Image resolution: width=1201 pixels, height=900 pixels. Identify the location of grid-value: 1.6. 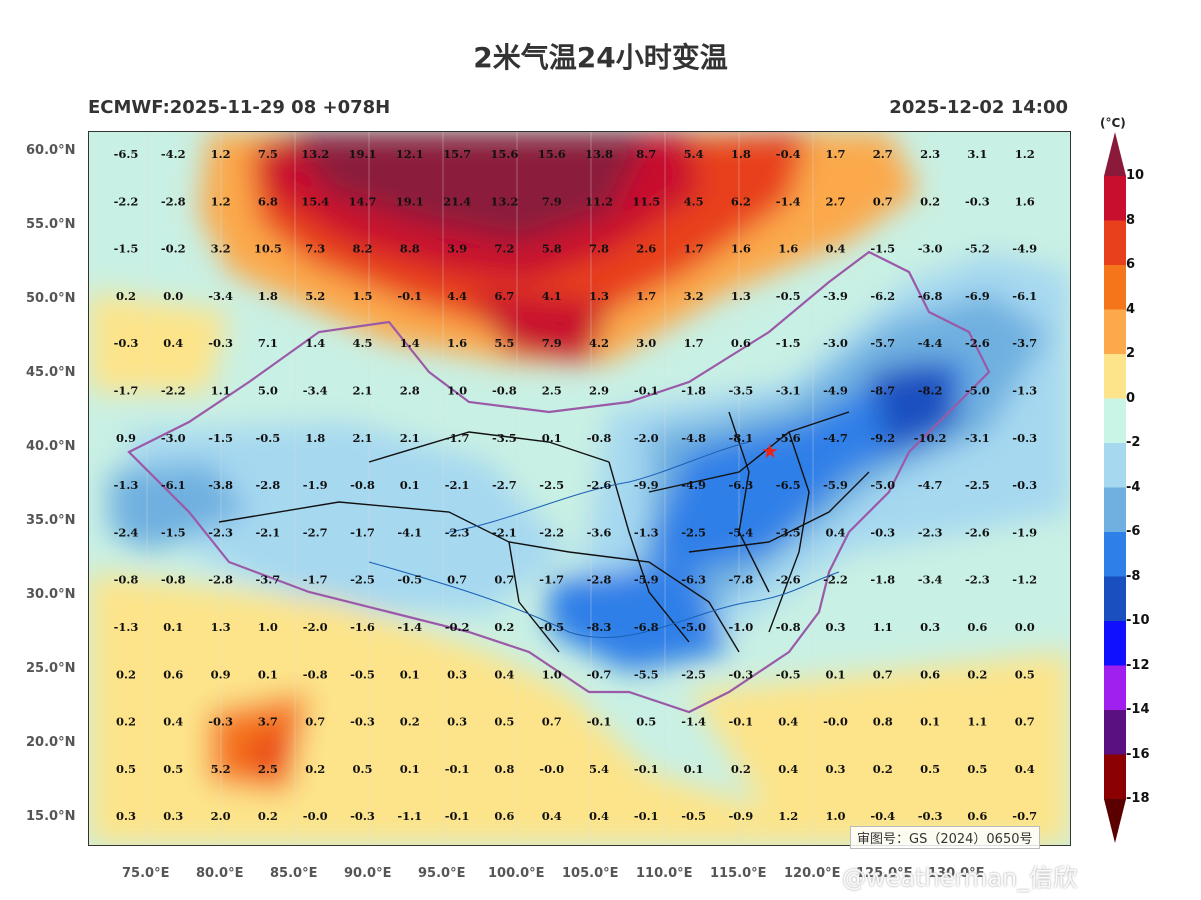
(1025, 201).